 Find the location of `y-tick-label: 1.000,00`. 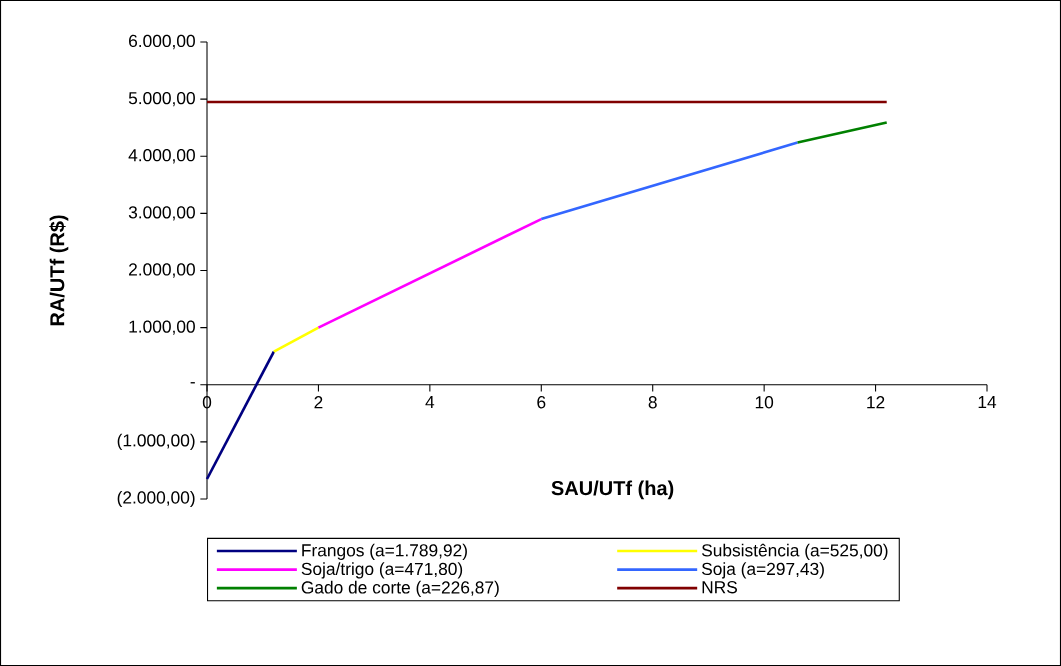

y-tick-label: 1.000,00 is located at coordinates (162, 327).